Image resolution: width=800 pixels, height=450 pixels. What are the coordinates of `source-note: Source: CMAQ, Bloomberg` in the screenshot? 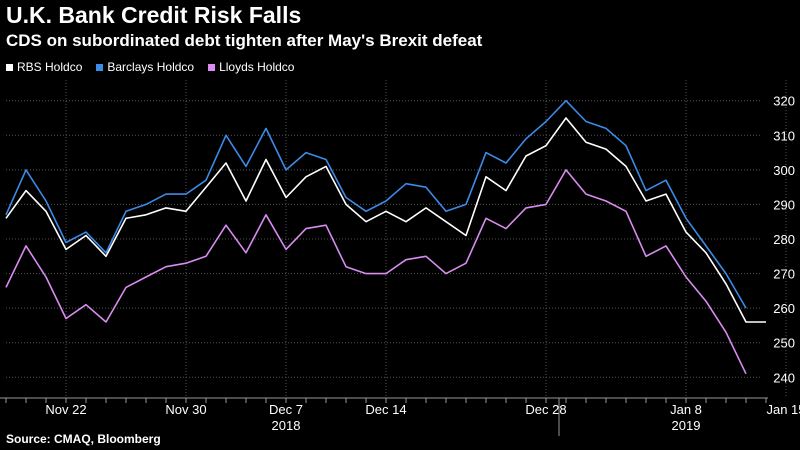 It's located at (83, 439).